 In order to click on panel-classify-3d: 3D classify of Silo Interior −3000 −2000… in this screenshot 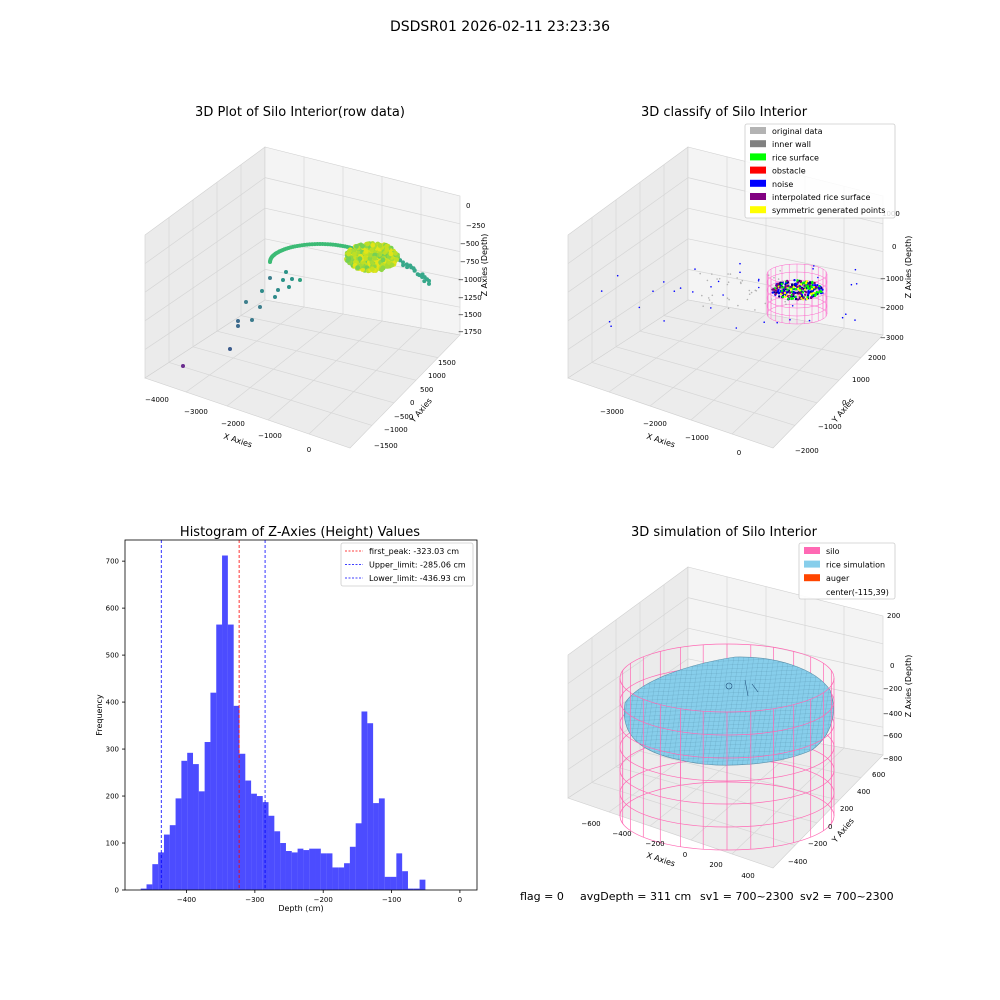, I will do `click(740, 281)`.